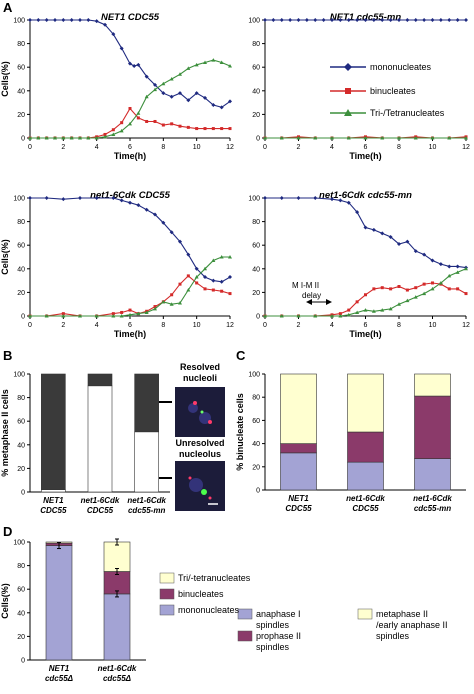 The height and width of the screenshot is (694, 474). What do you see at coordinates (172, 295) in the screenshot?
I see `point-bin-A3` at bounding box center [172, 295].